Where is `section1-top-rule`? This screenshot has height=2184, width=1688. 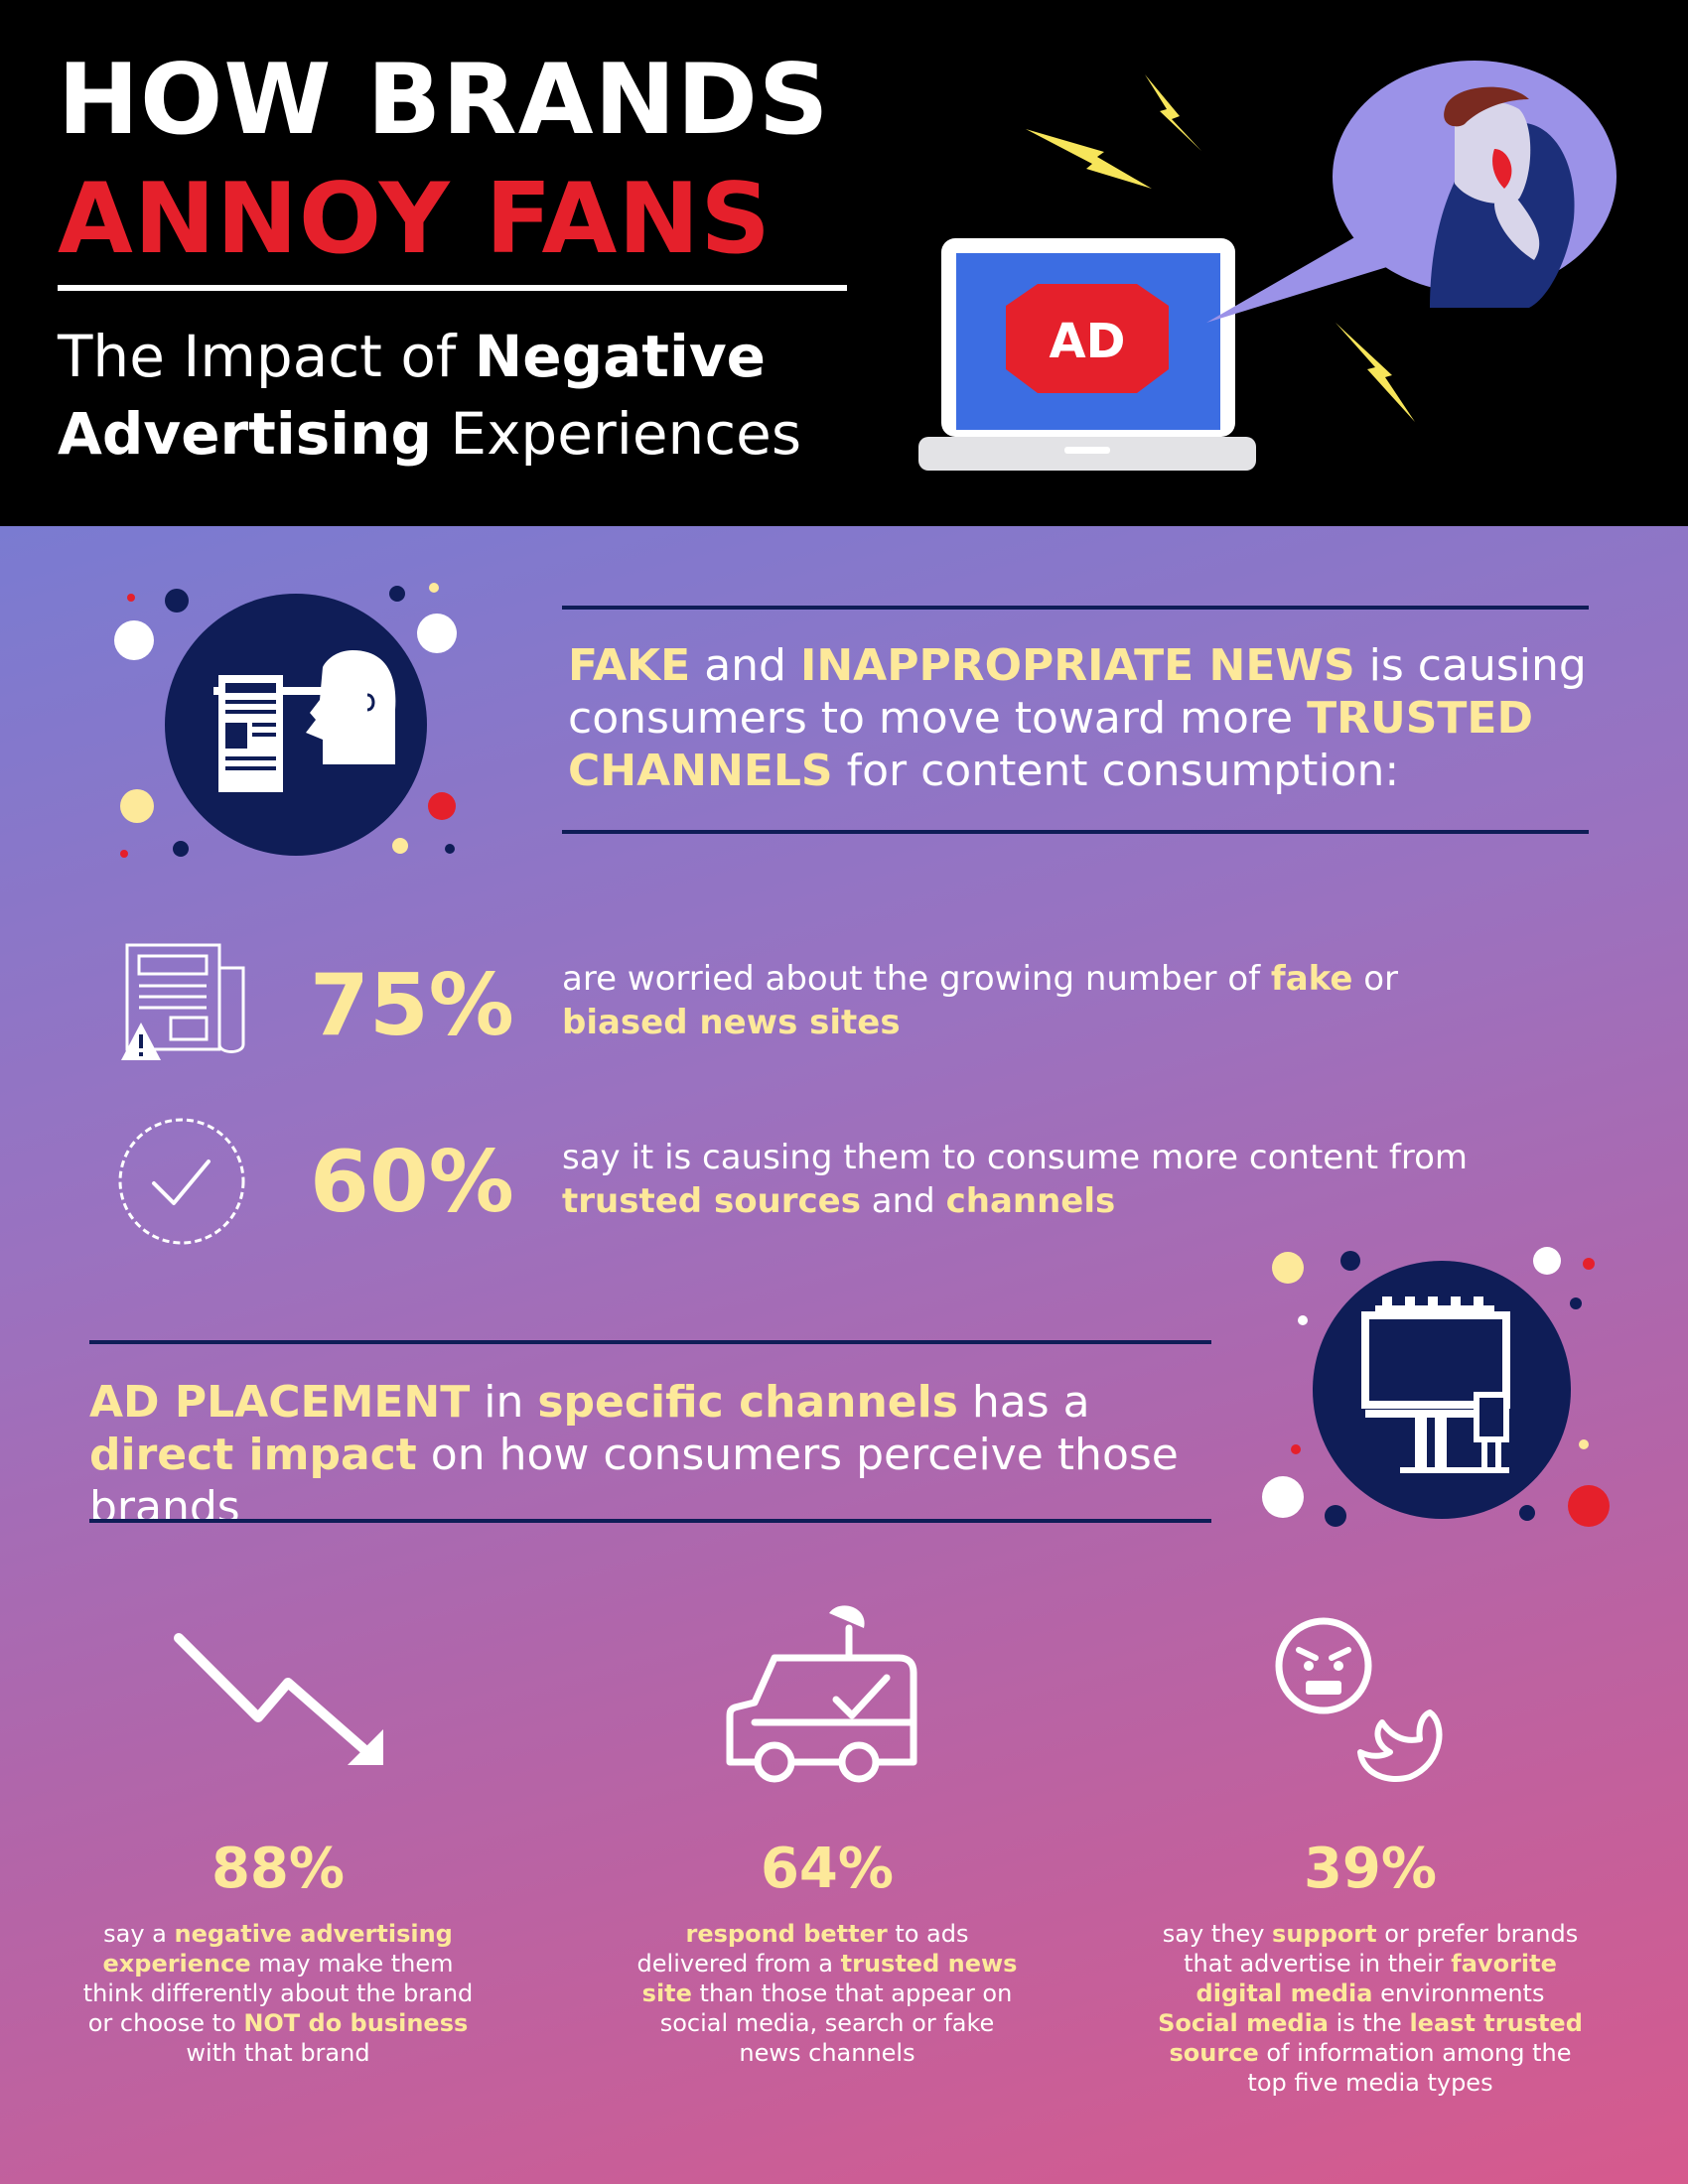
section1-top-rule is located at coordinates (1075, 608).